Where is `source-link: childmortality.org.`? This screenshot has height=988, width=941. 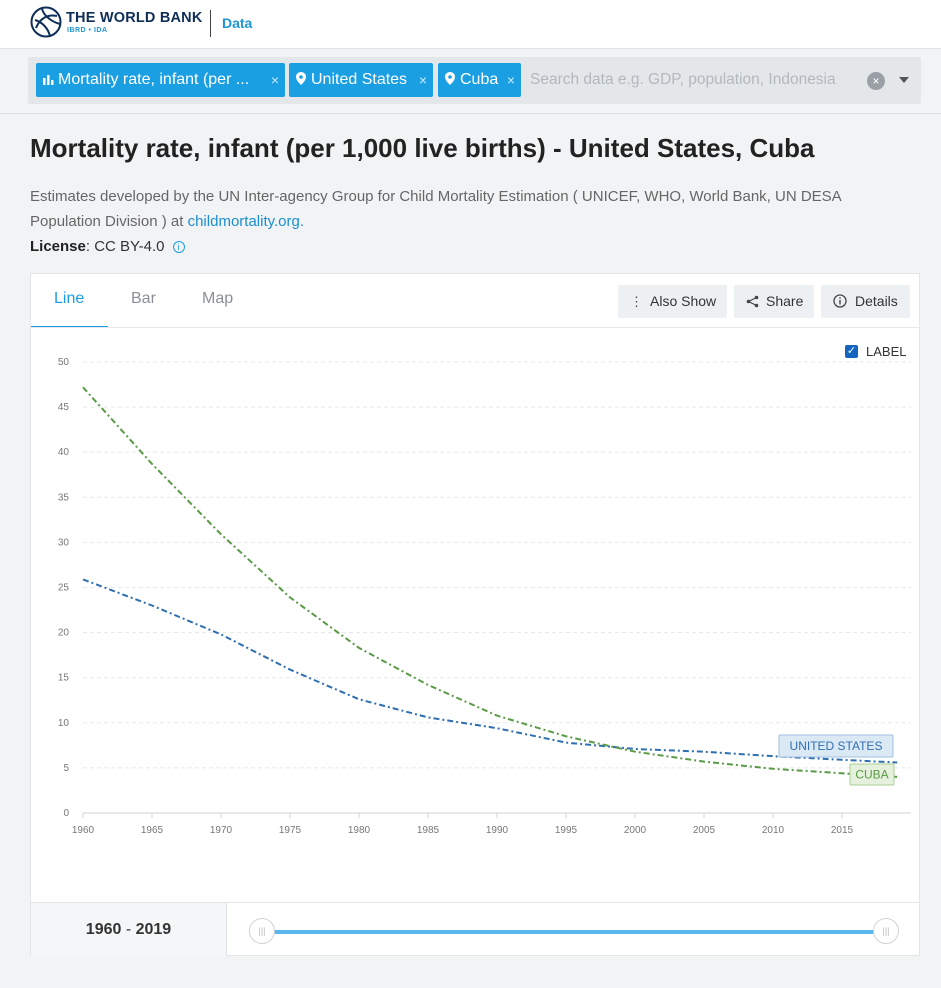 source-link: childmortality.org. is located at coordinates (246, 221).